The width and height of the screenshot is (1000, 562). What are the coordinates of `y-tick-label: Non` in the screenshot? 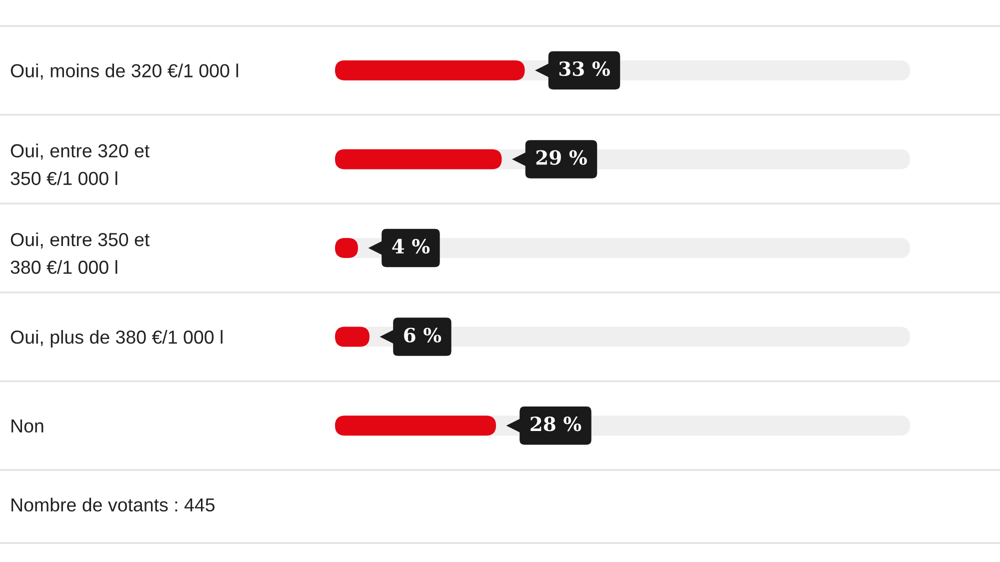 It's located at (28, 426).